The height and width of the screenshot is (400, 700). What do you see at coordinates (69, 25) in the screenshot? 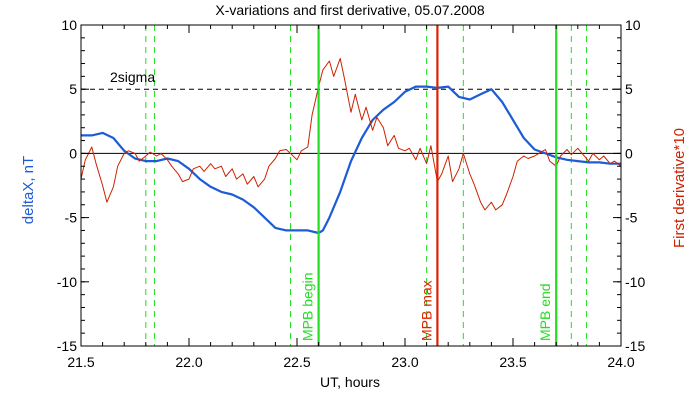
I see `y-tick-label-left: 10` at bounding box center [69, 25].